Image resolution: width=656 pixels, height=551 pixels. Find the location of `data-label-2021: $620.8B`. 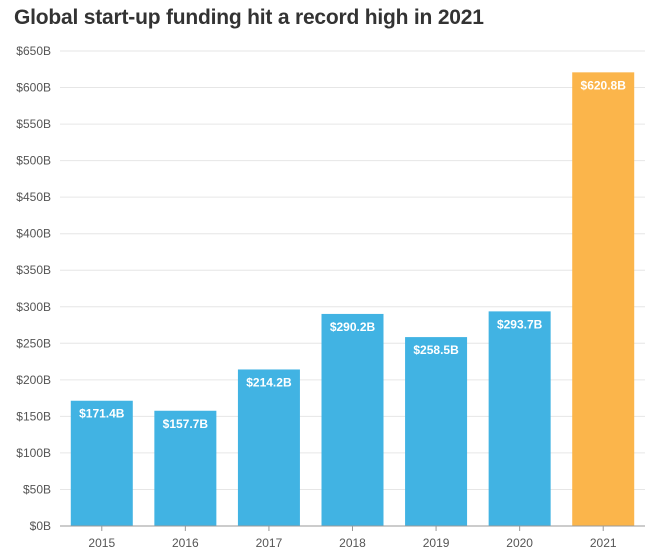

data-label-2021: $620.8B is located at coordinates (604, 85).